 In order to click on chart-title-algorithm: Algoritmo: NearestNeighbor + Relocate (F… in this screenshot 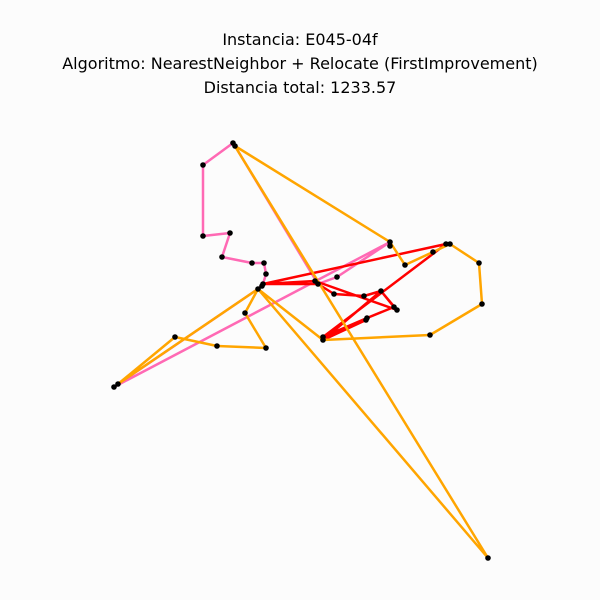, I will do `click(300, 63)`.